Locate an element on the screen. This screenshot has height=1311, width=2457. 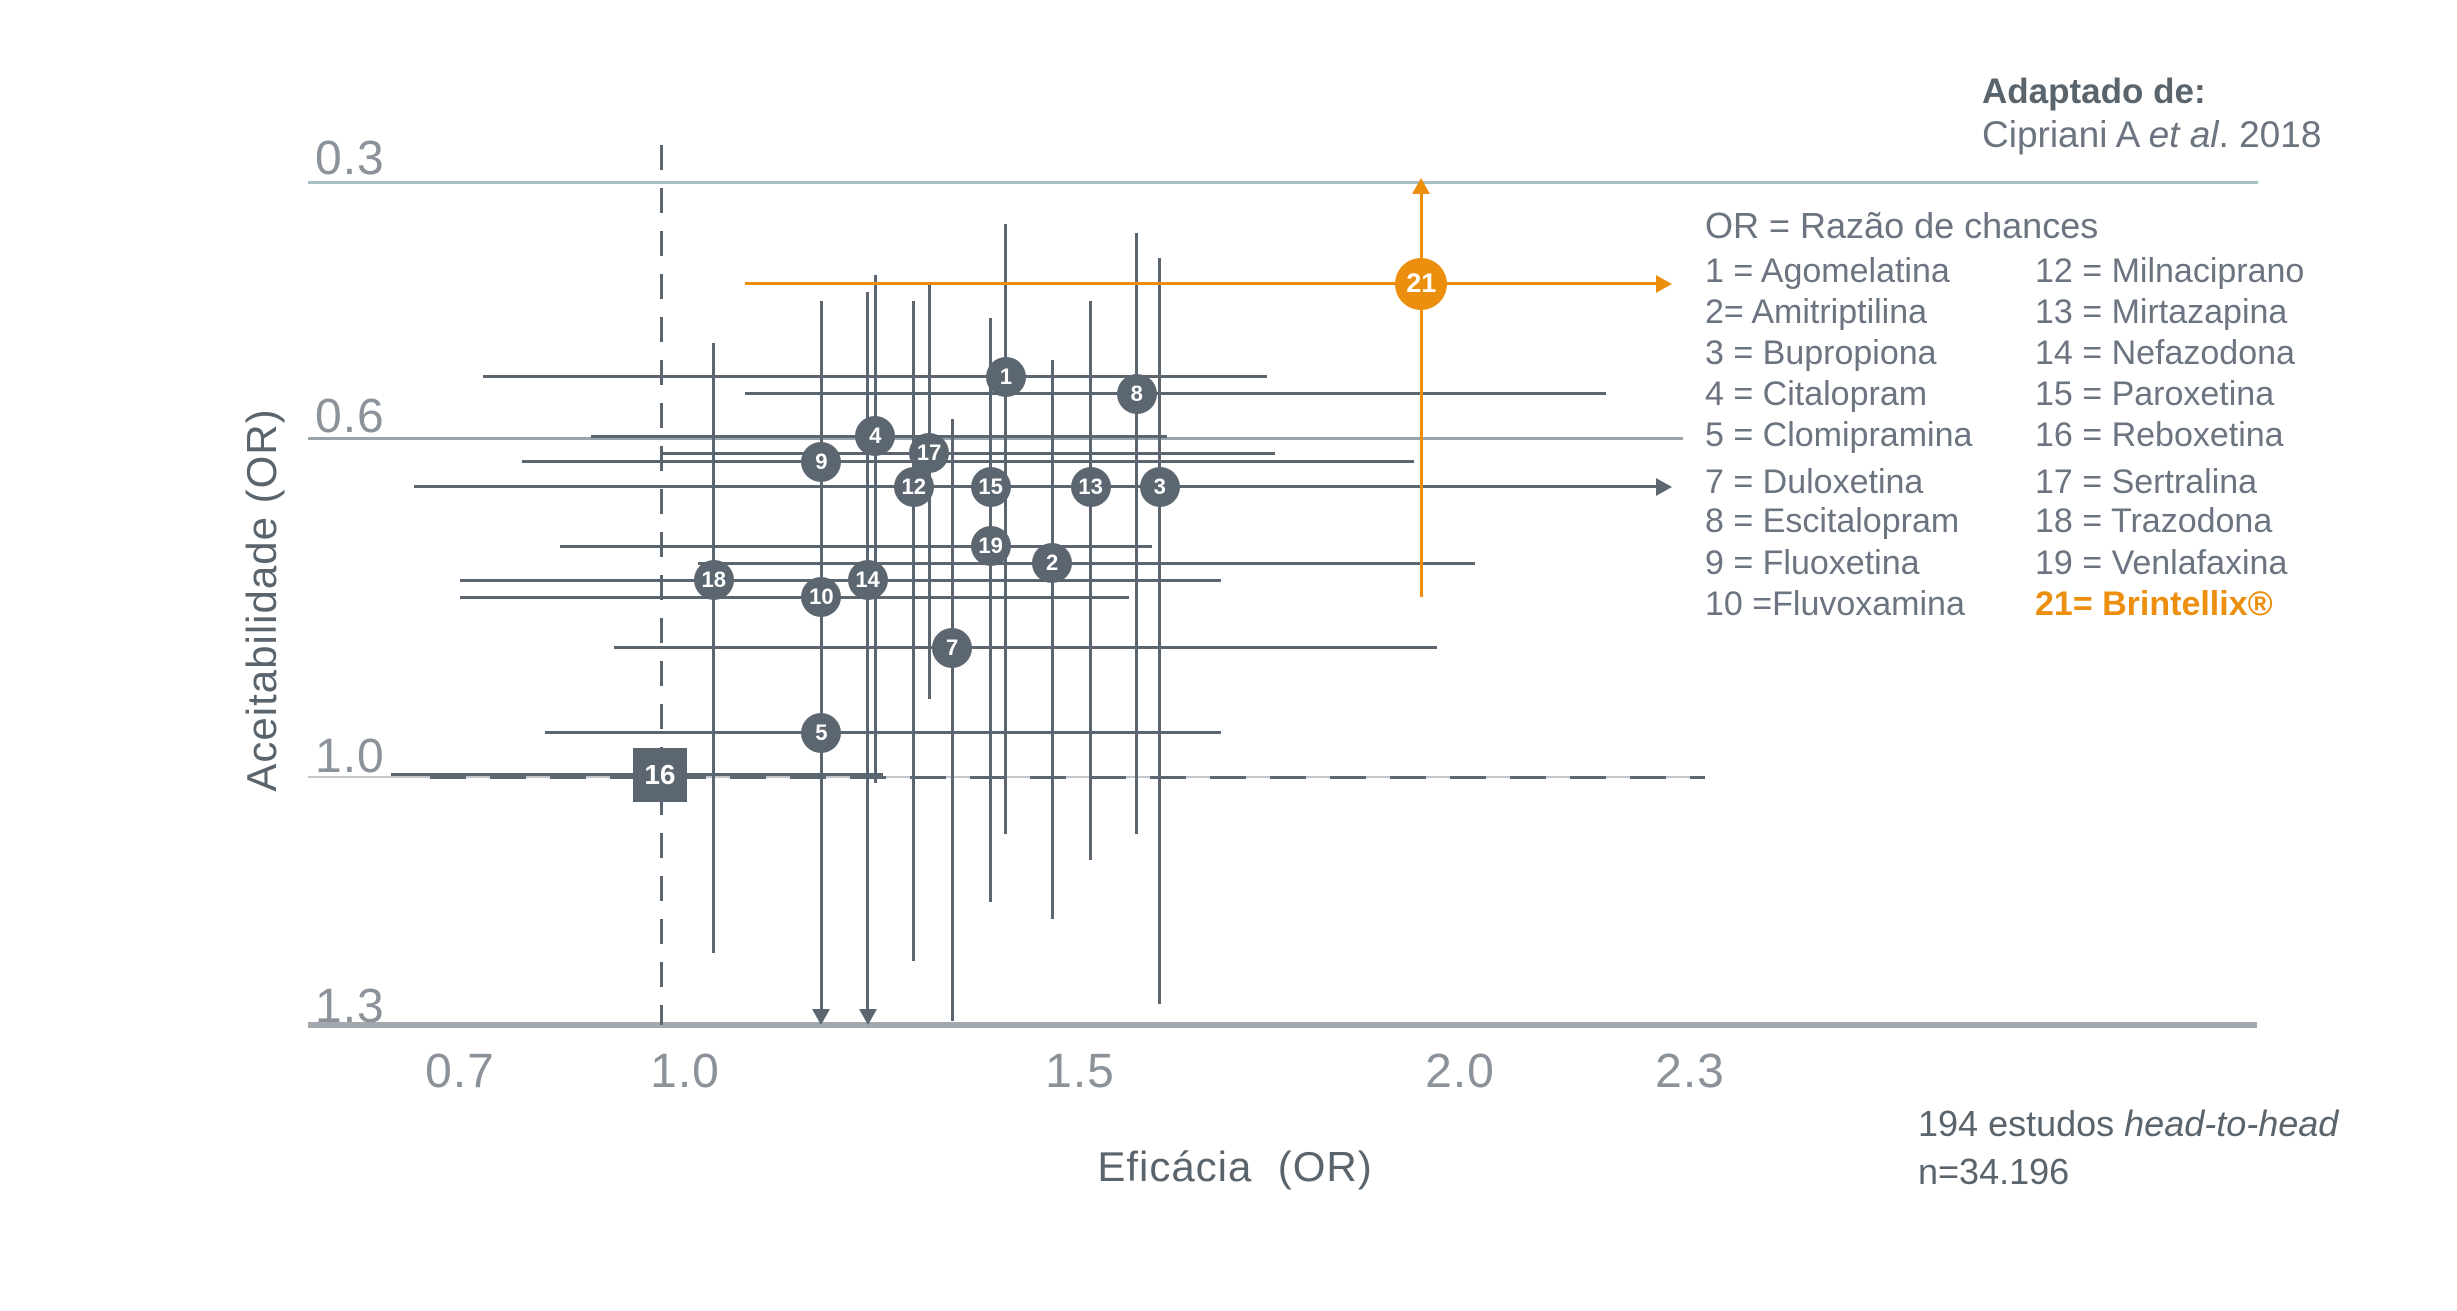
legend-item-col2-7: 19 = Venlafaxina is located at coordinates (2161, 563).